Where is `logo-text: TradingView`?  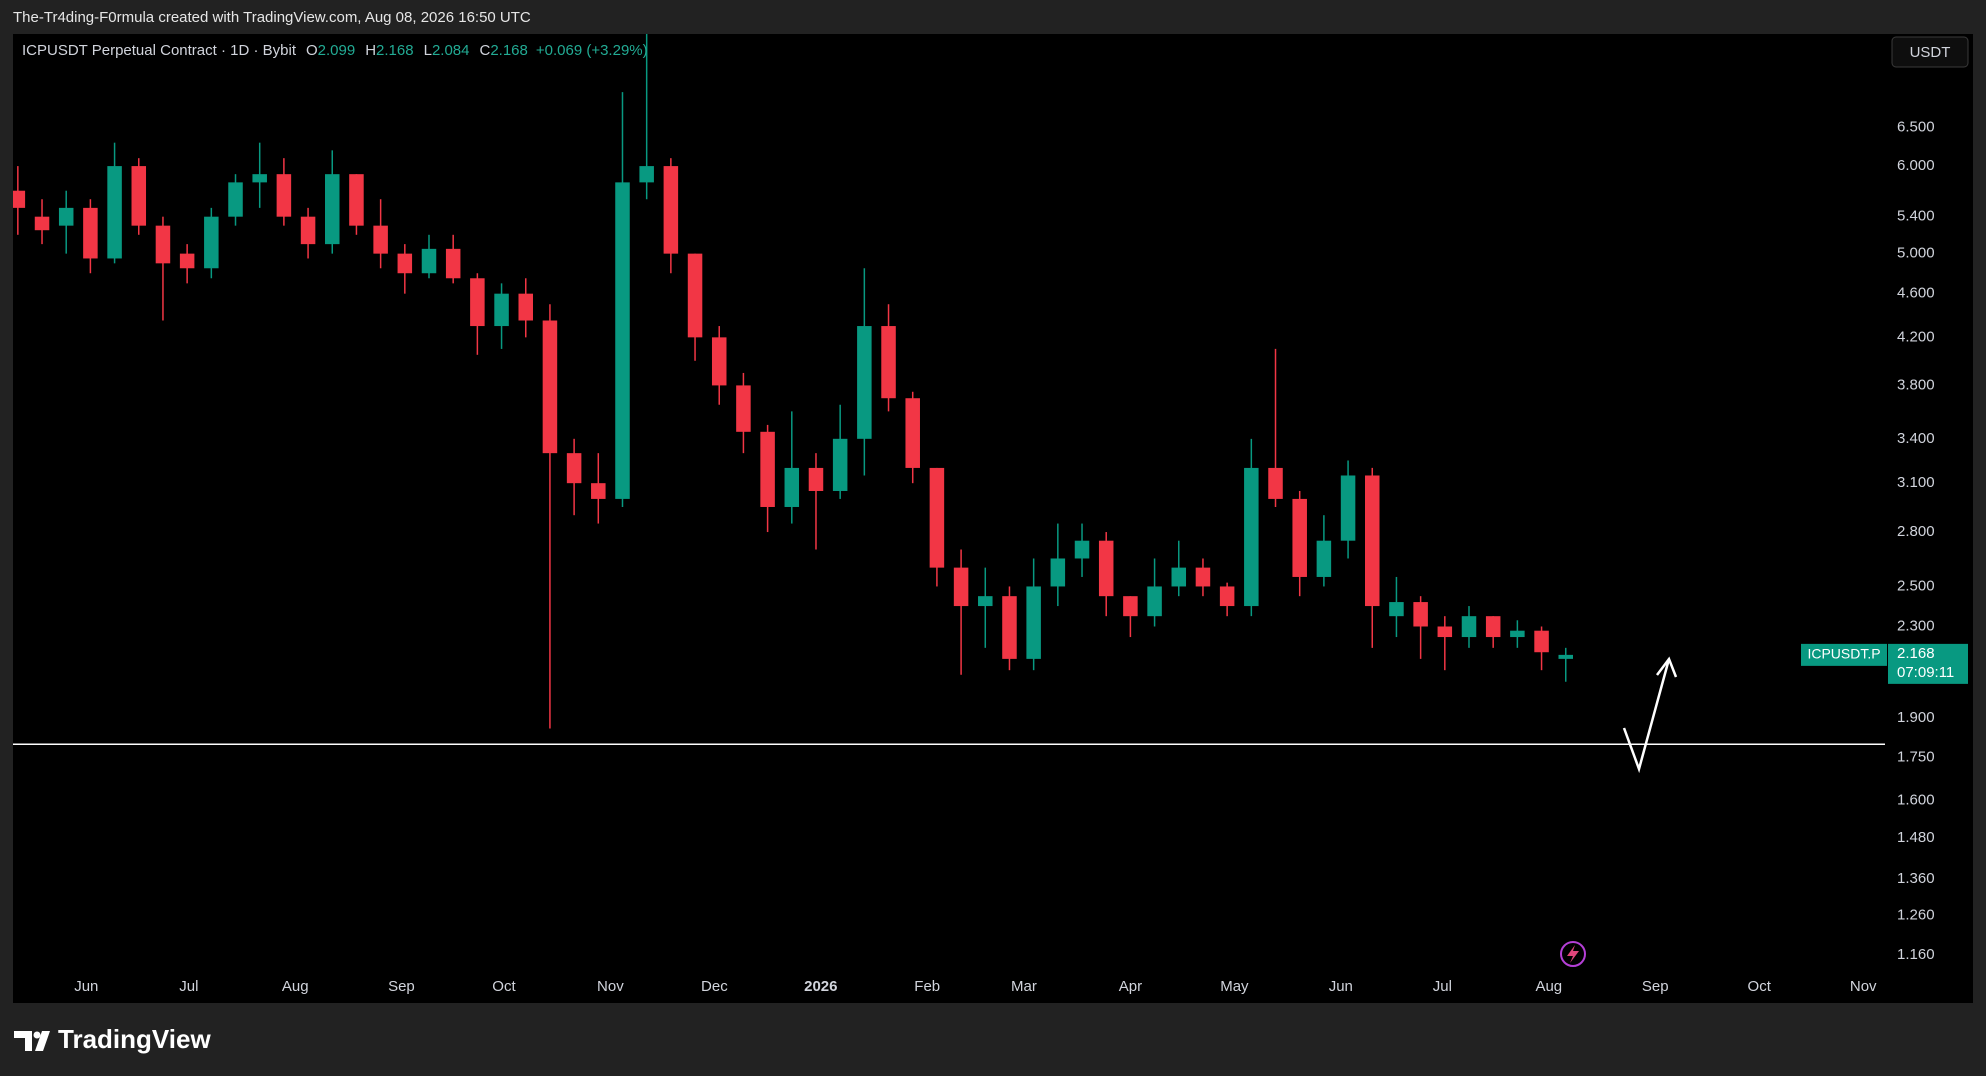
logo-text: TradingView is located at coordinates (134, 1039).